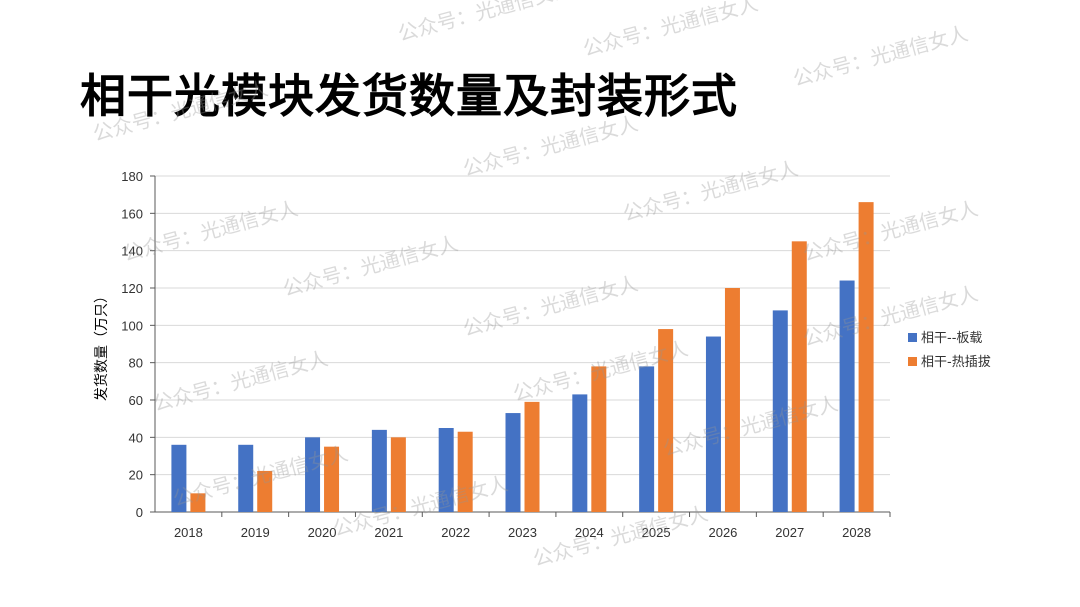 This screenshot has width=1080, height=607. I want to click on page-title: 相干光模块发货数量及封装形式, so click(409, 96).